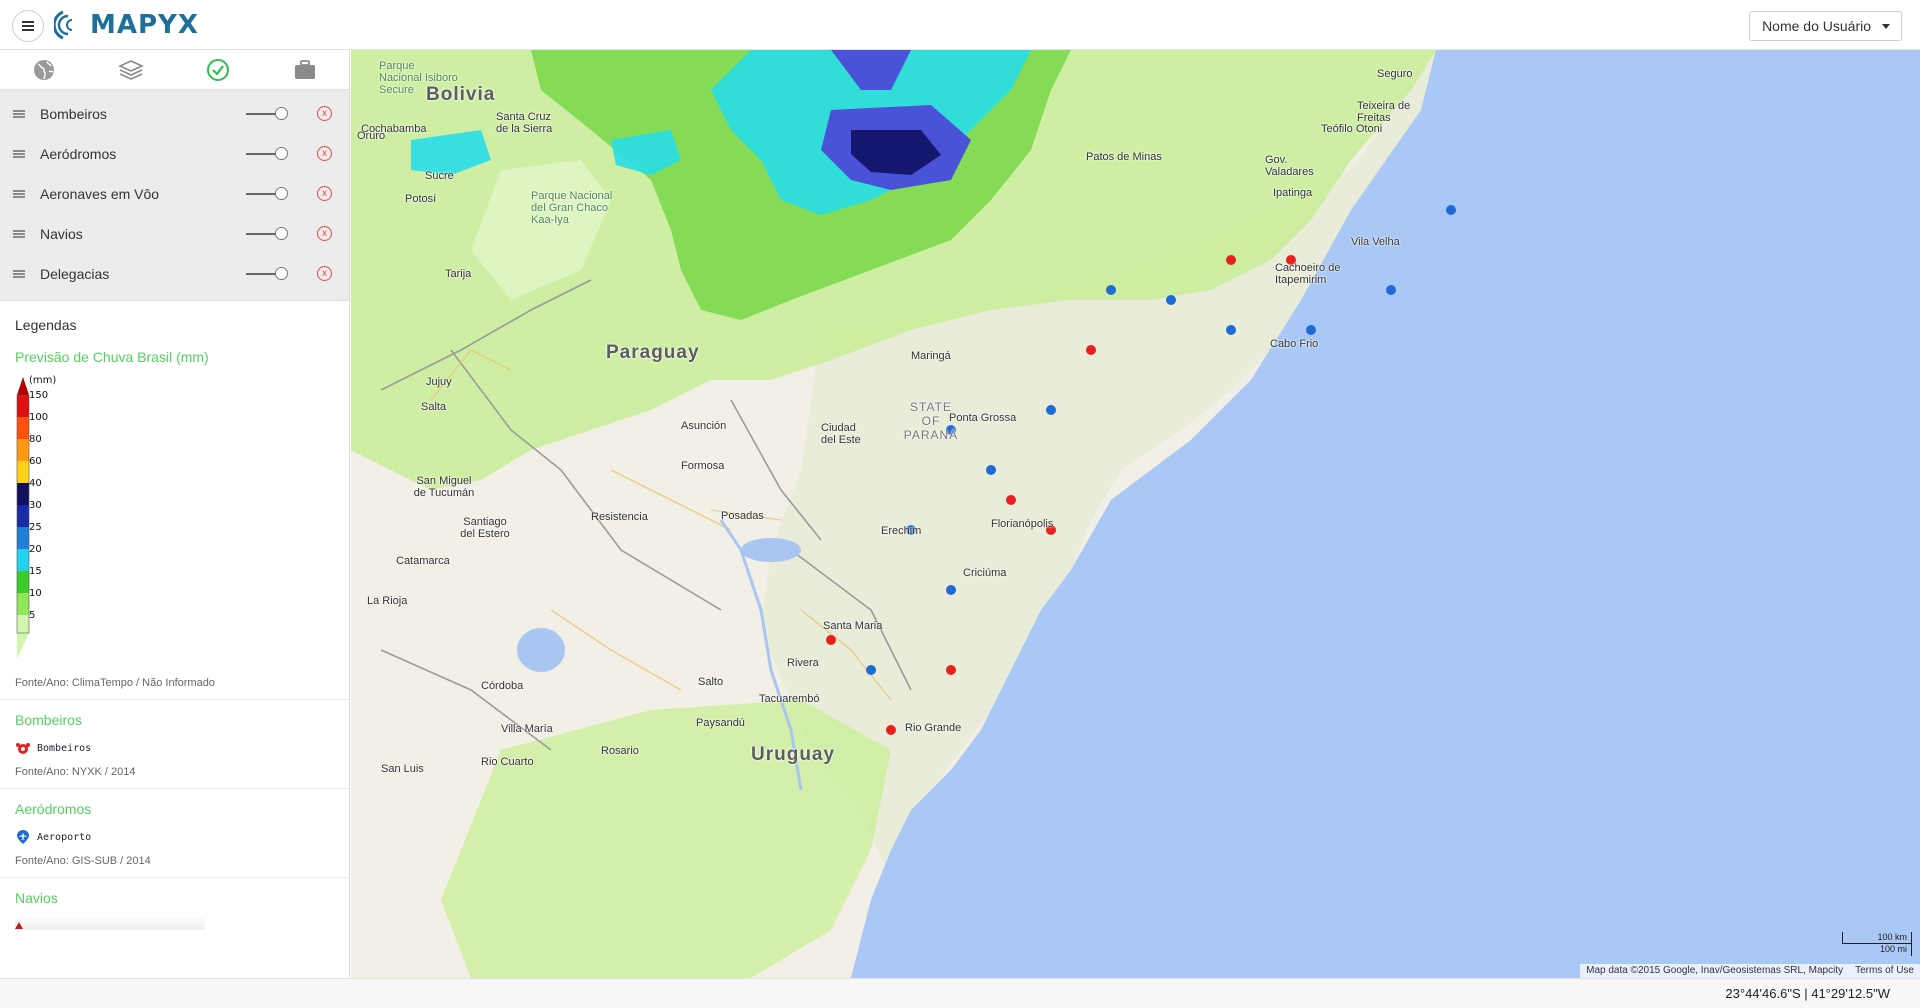 The height and width of the screenshot is (1008, 1920). I want to click on map-label-city: Potosí, so click(421, 199).